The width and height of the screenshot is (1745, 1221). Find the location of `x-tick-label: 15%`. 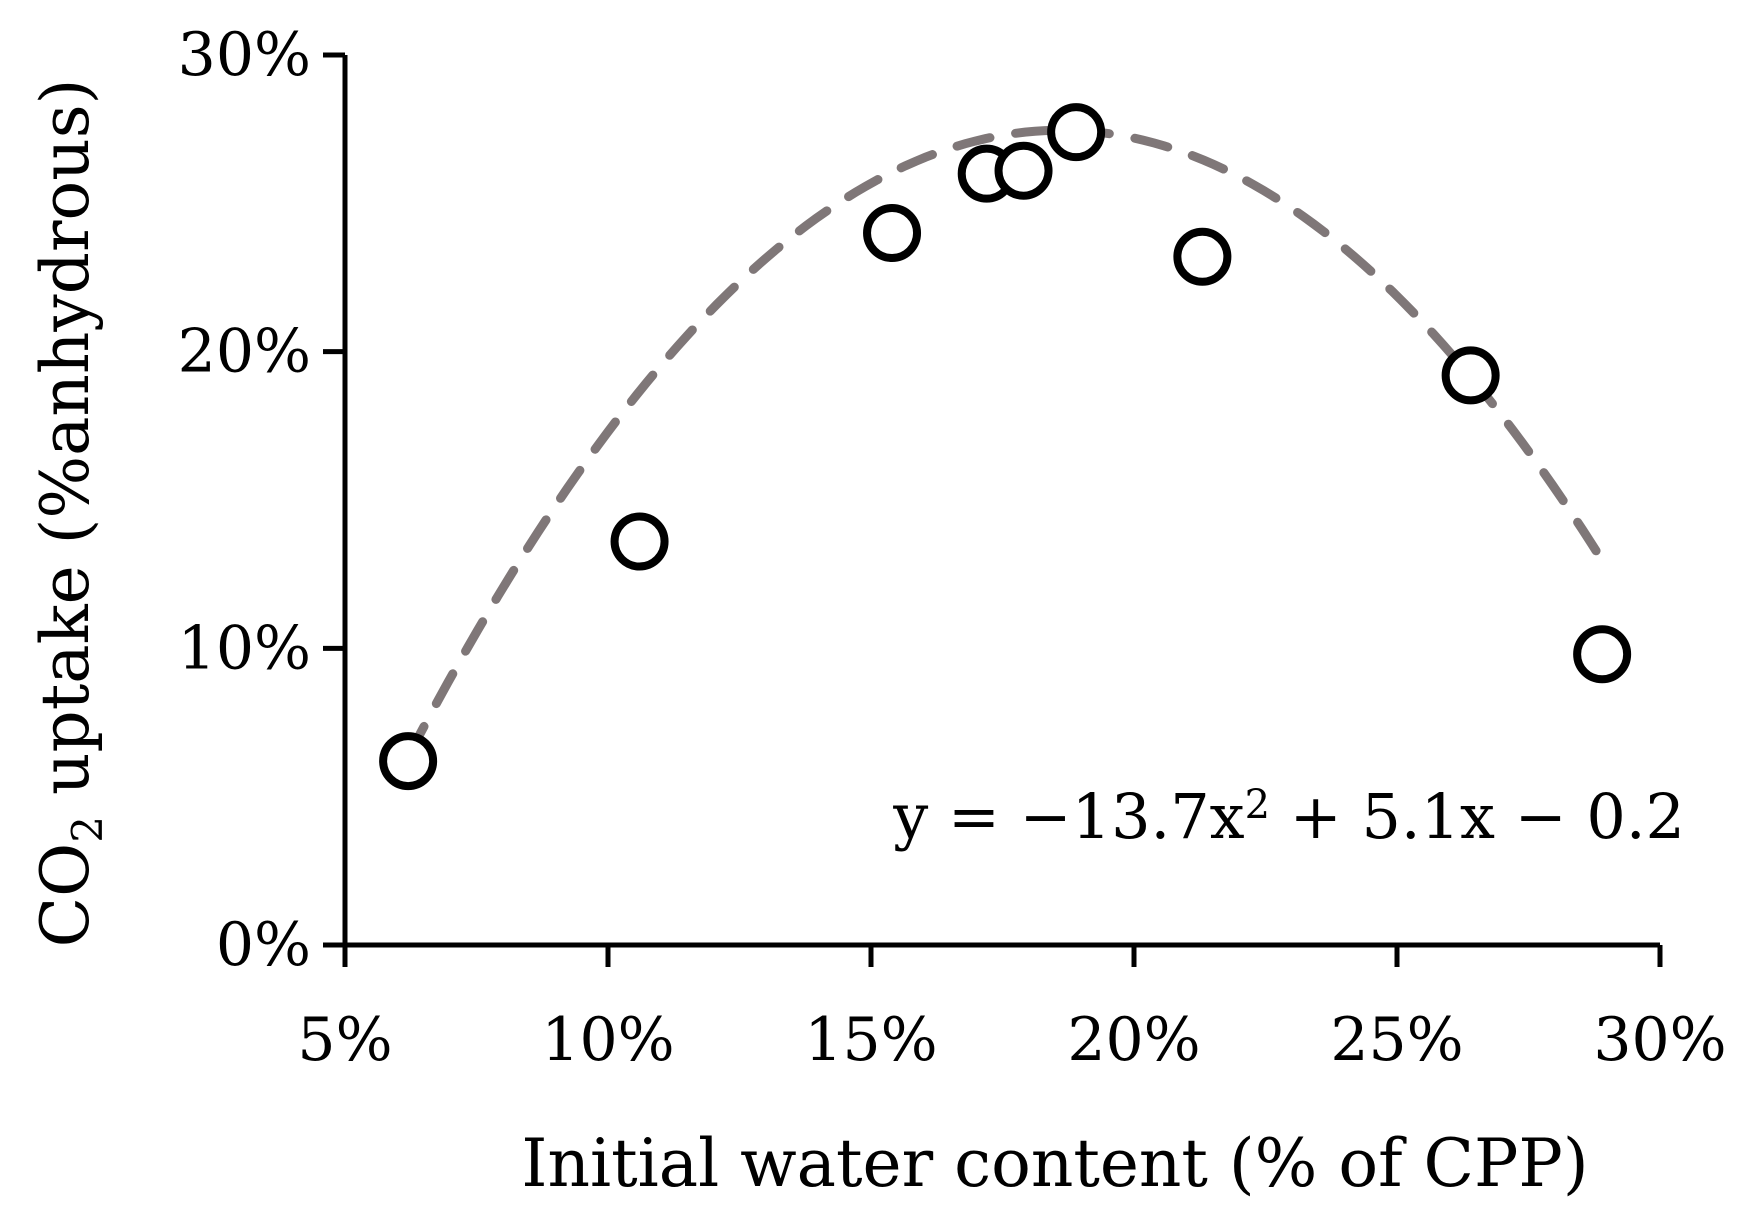

x-tick-label: 15% is located at coordinates (870, 1040).